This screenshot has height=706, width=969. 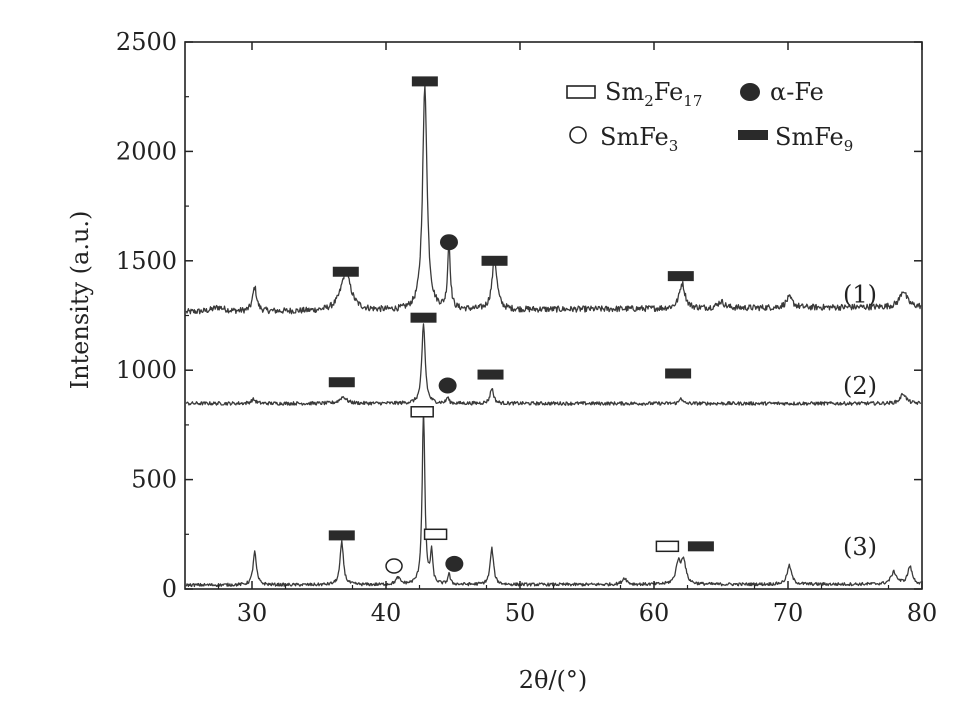 What do you see at coordinates (146, 42) in the screenshot?
I see `y-tick-label: 2500` at bounding box center [146, 42].